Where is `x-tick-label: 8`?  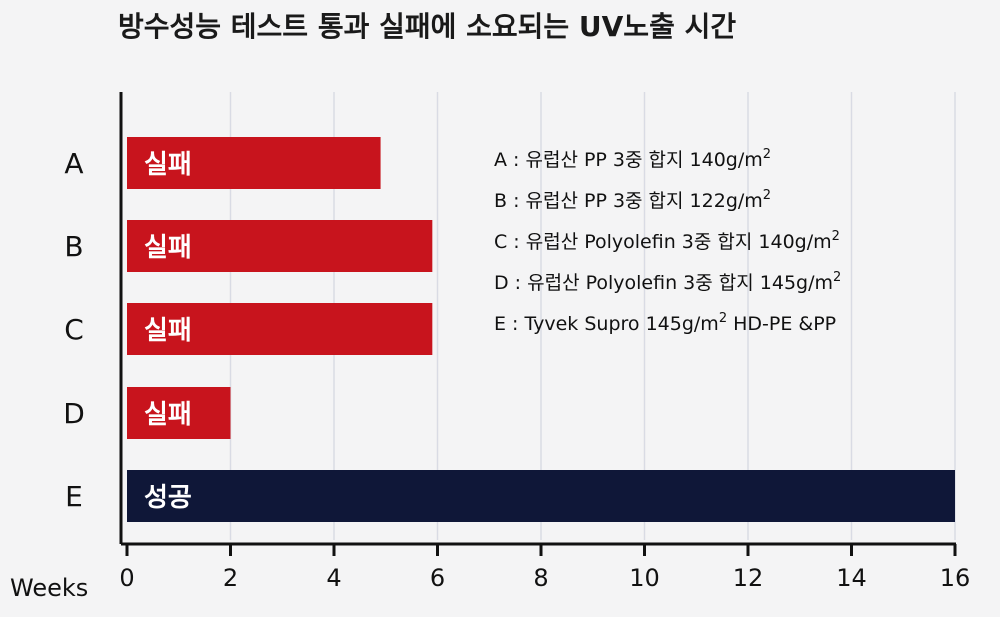 x-tick-label: 8 is located at coordinates (540, 578).